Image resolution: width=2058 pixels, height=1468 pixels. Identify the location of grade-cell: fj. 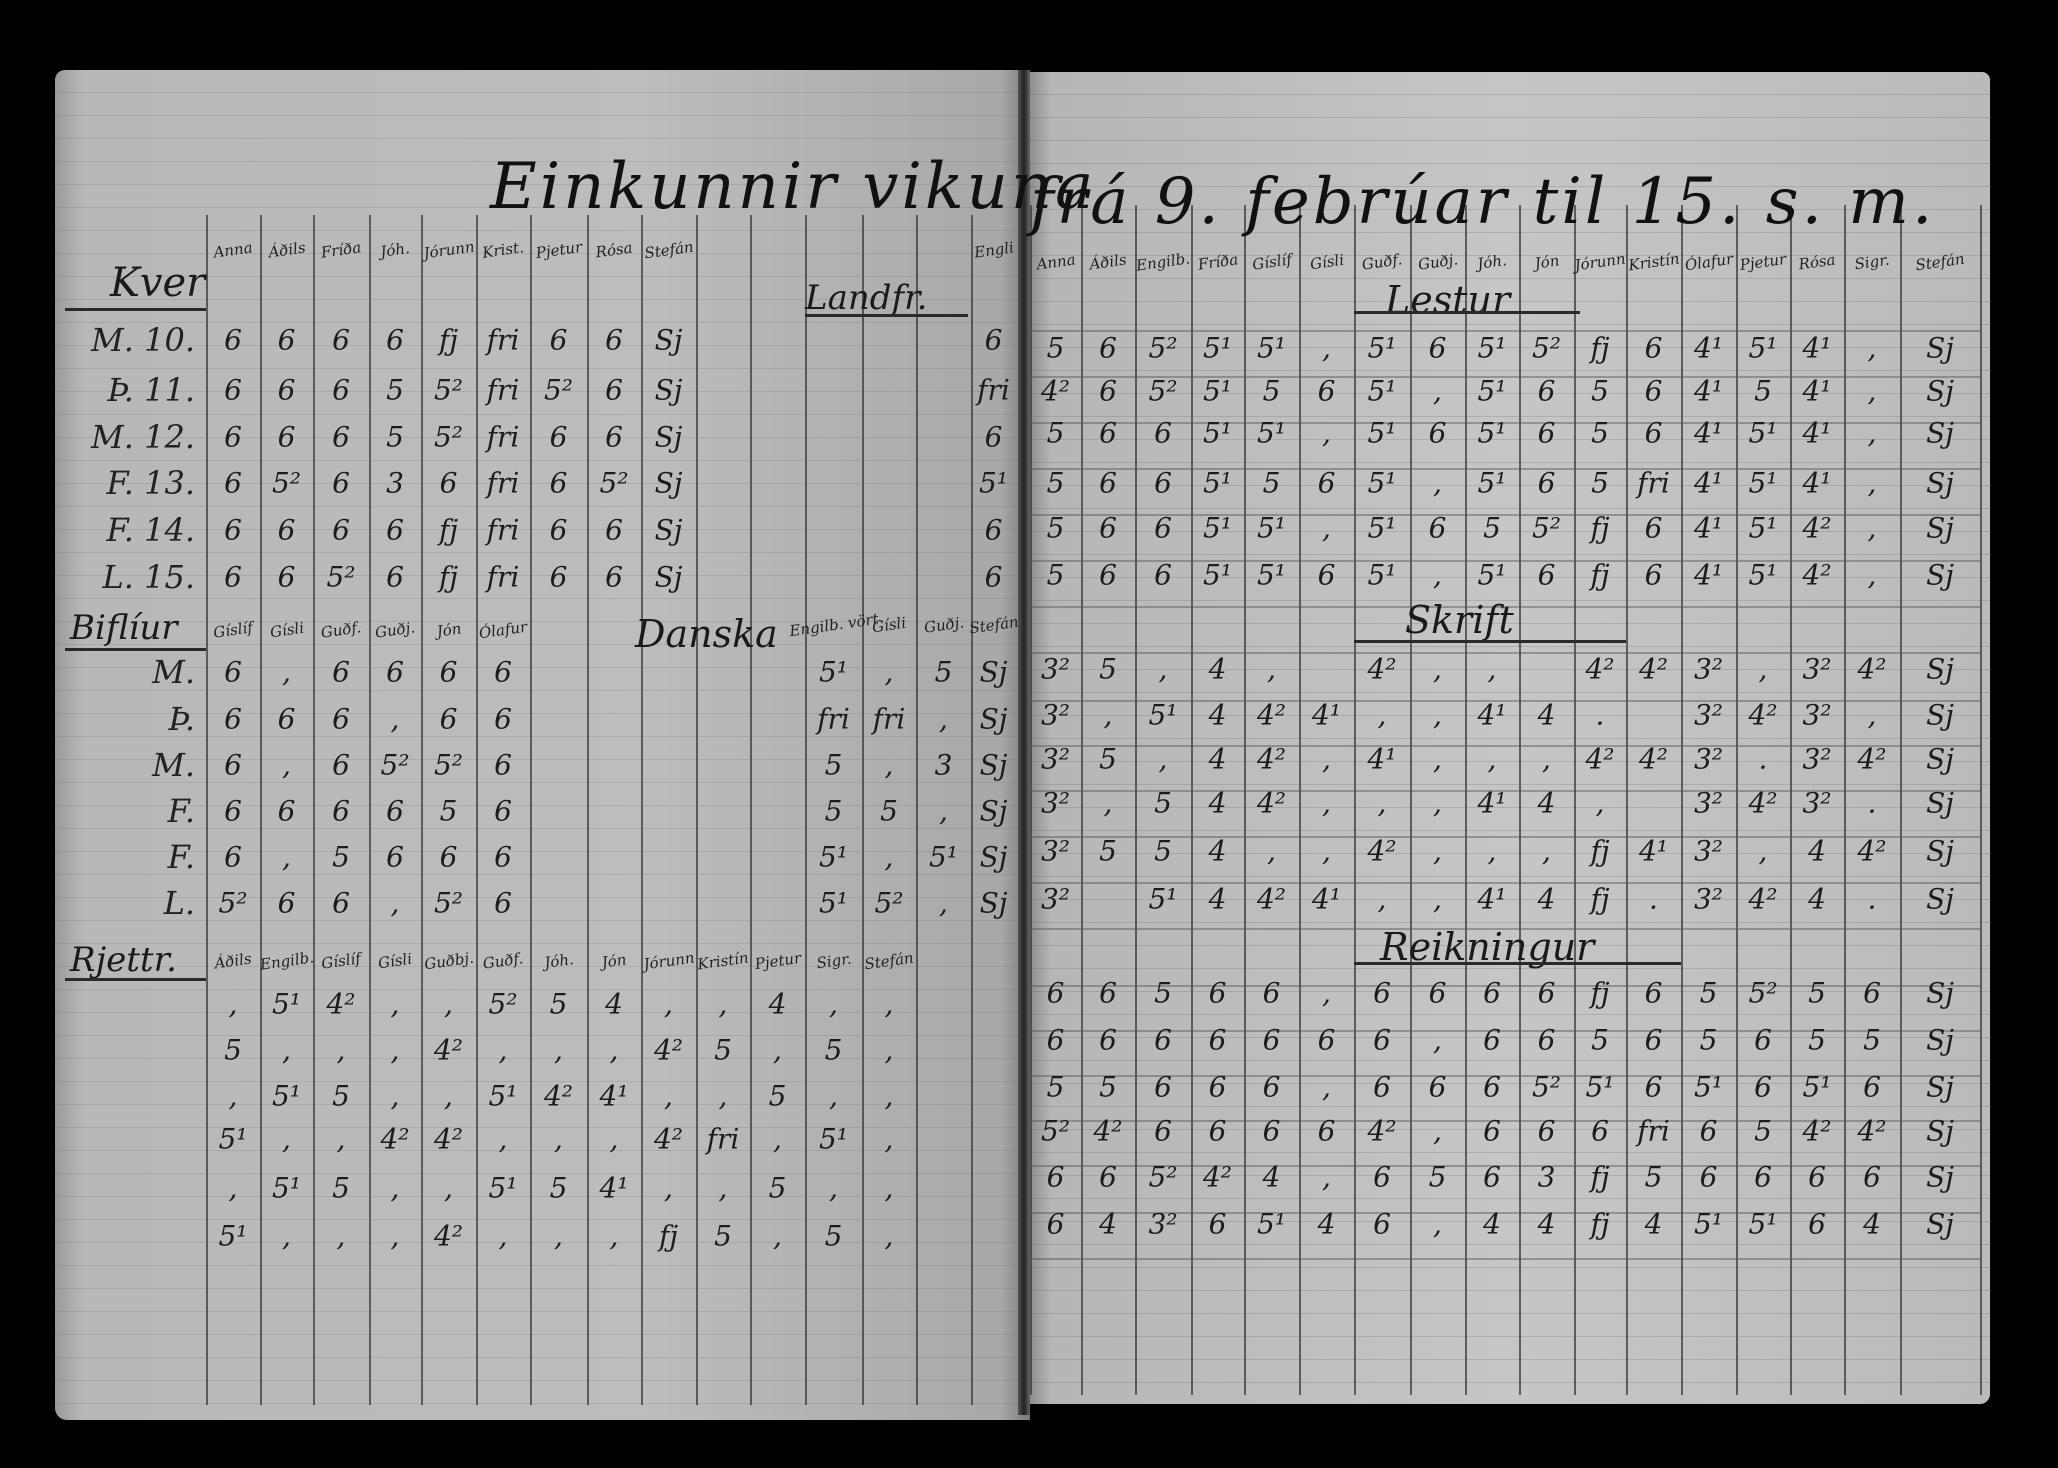
(1600, 851).